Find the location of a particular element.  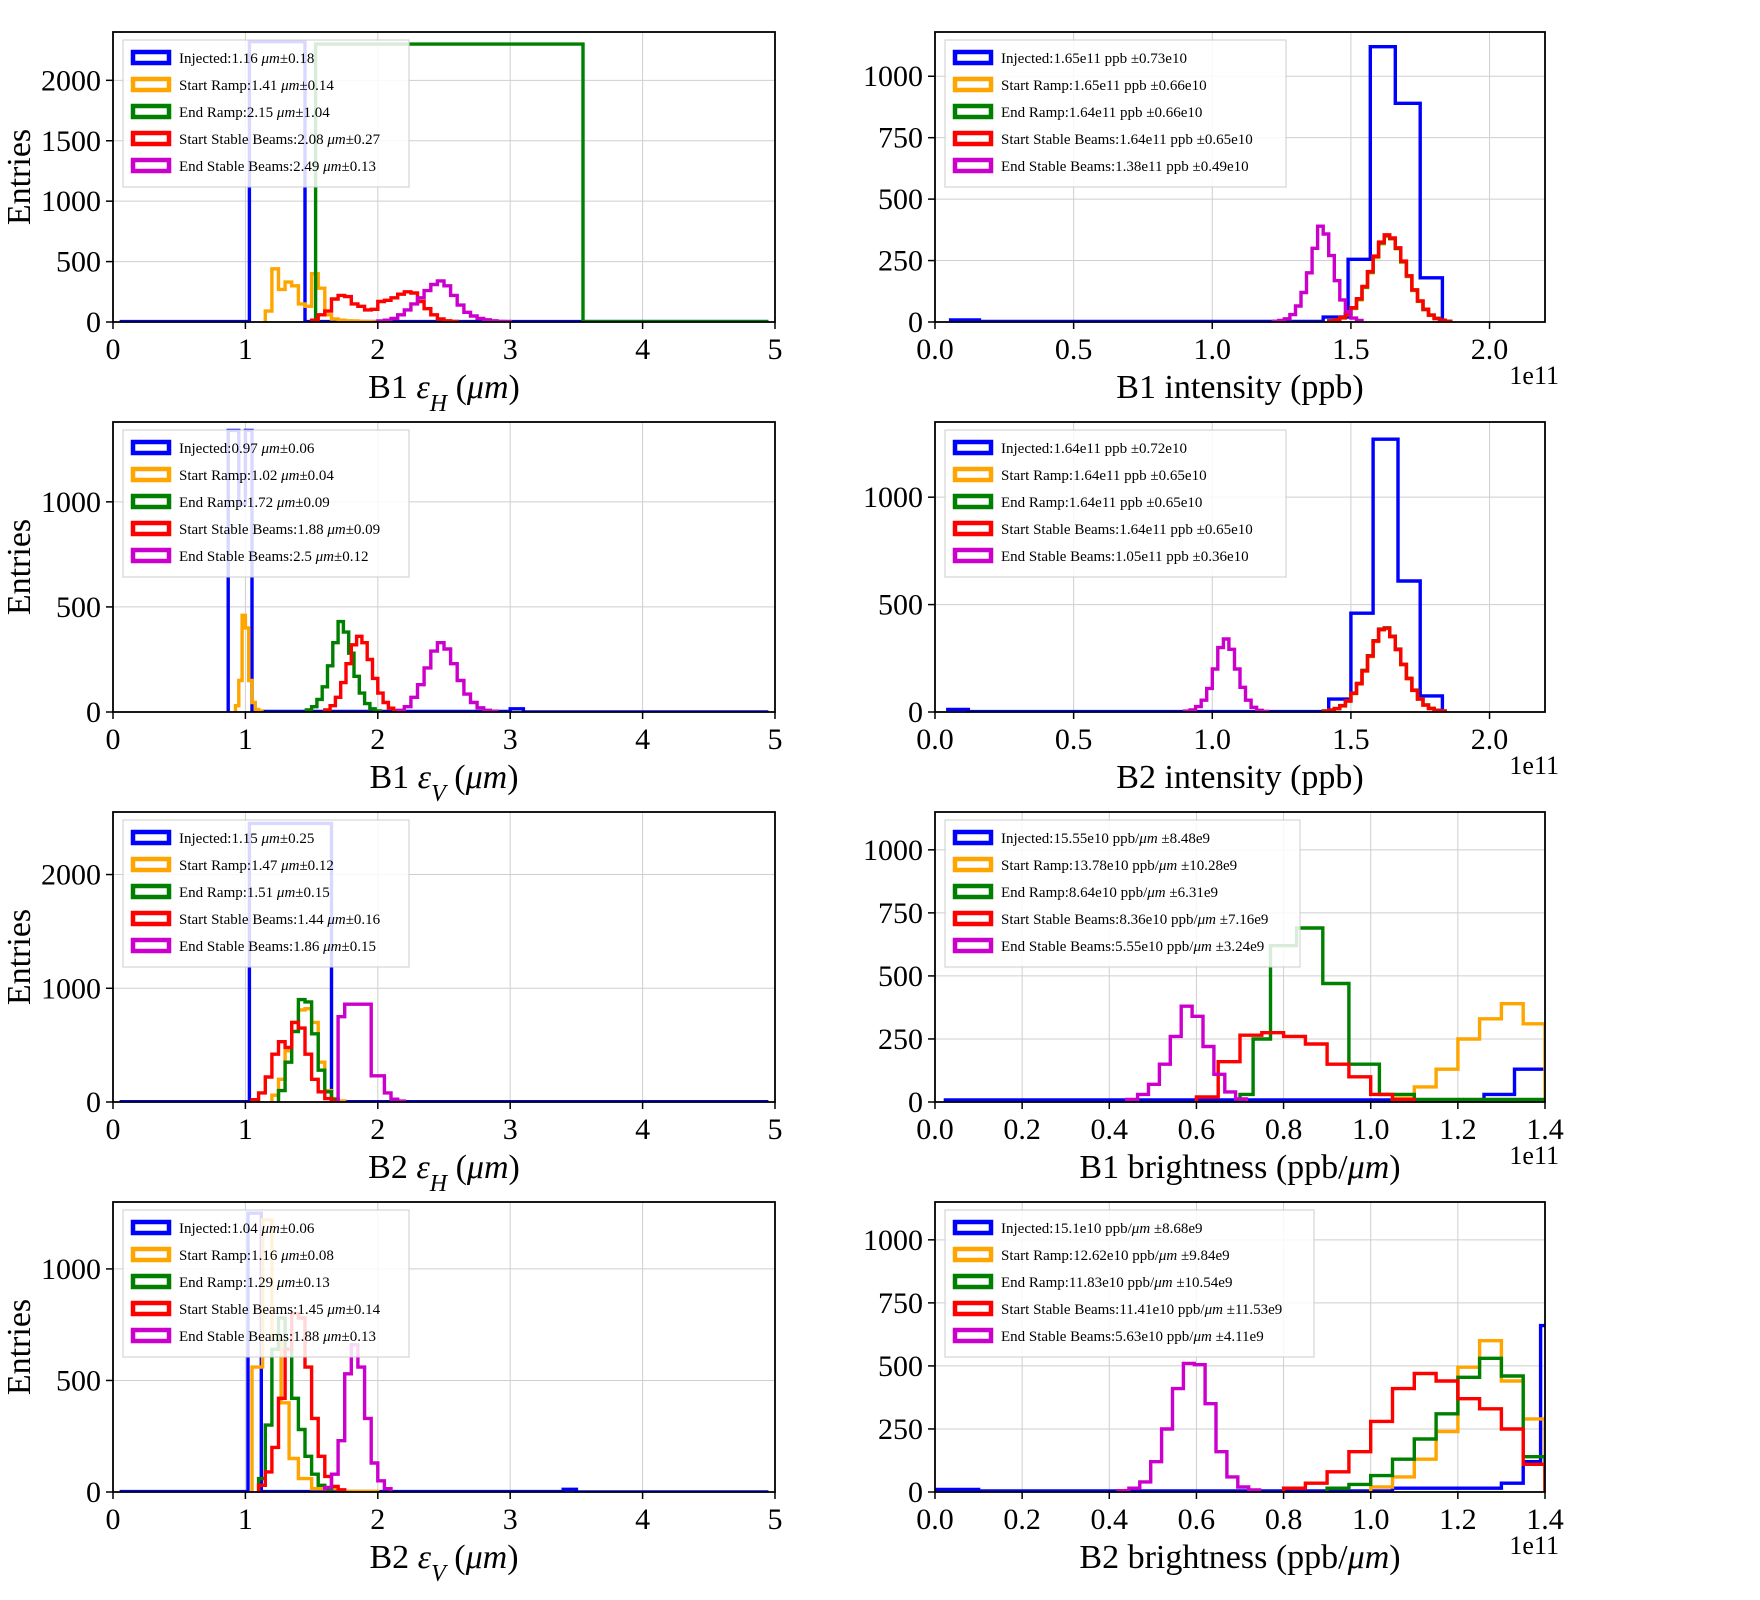

x-tick-label: 0.0 is located at coordinates (935, 349).